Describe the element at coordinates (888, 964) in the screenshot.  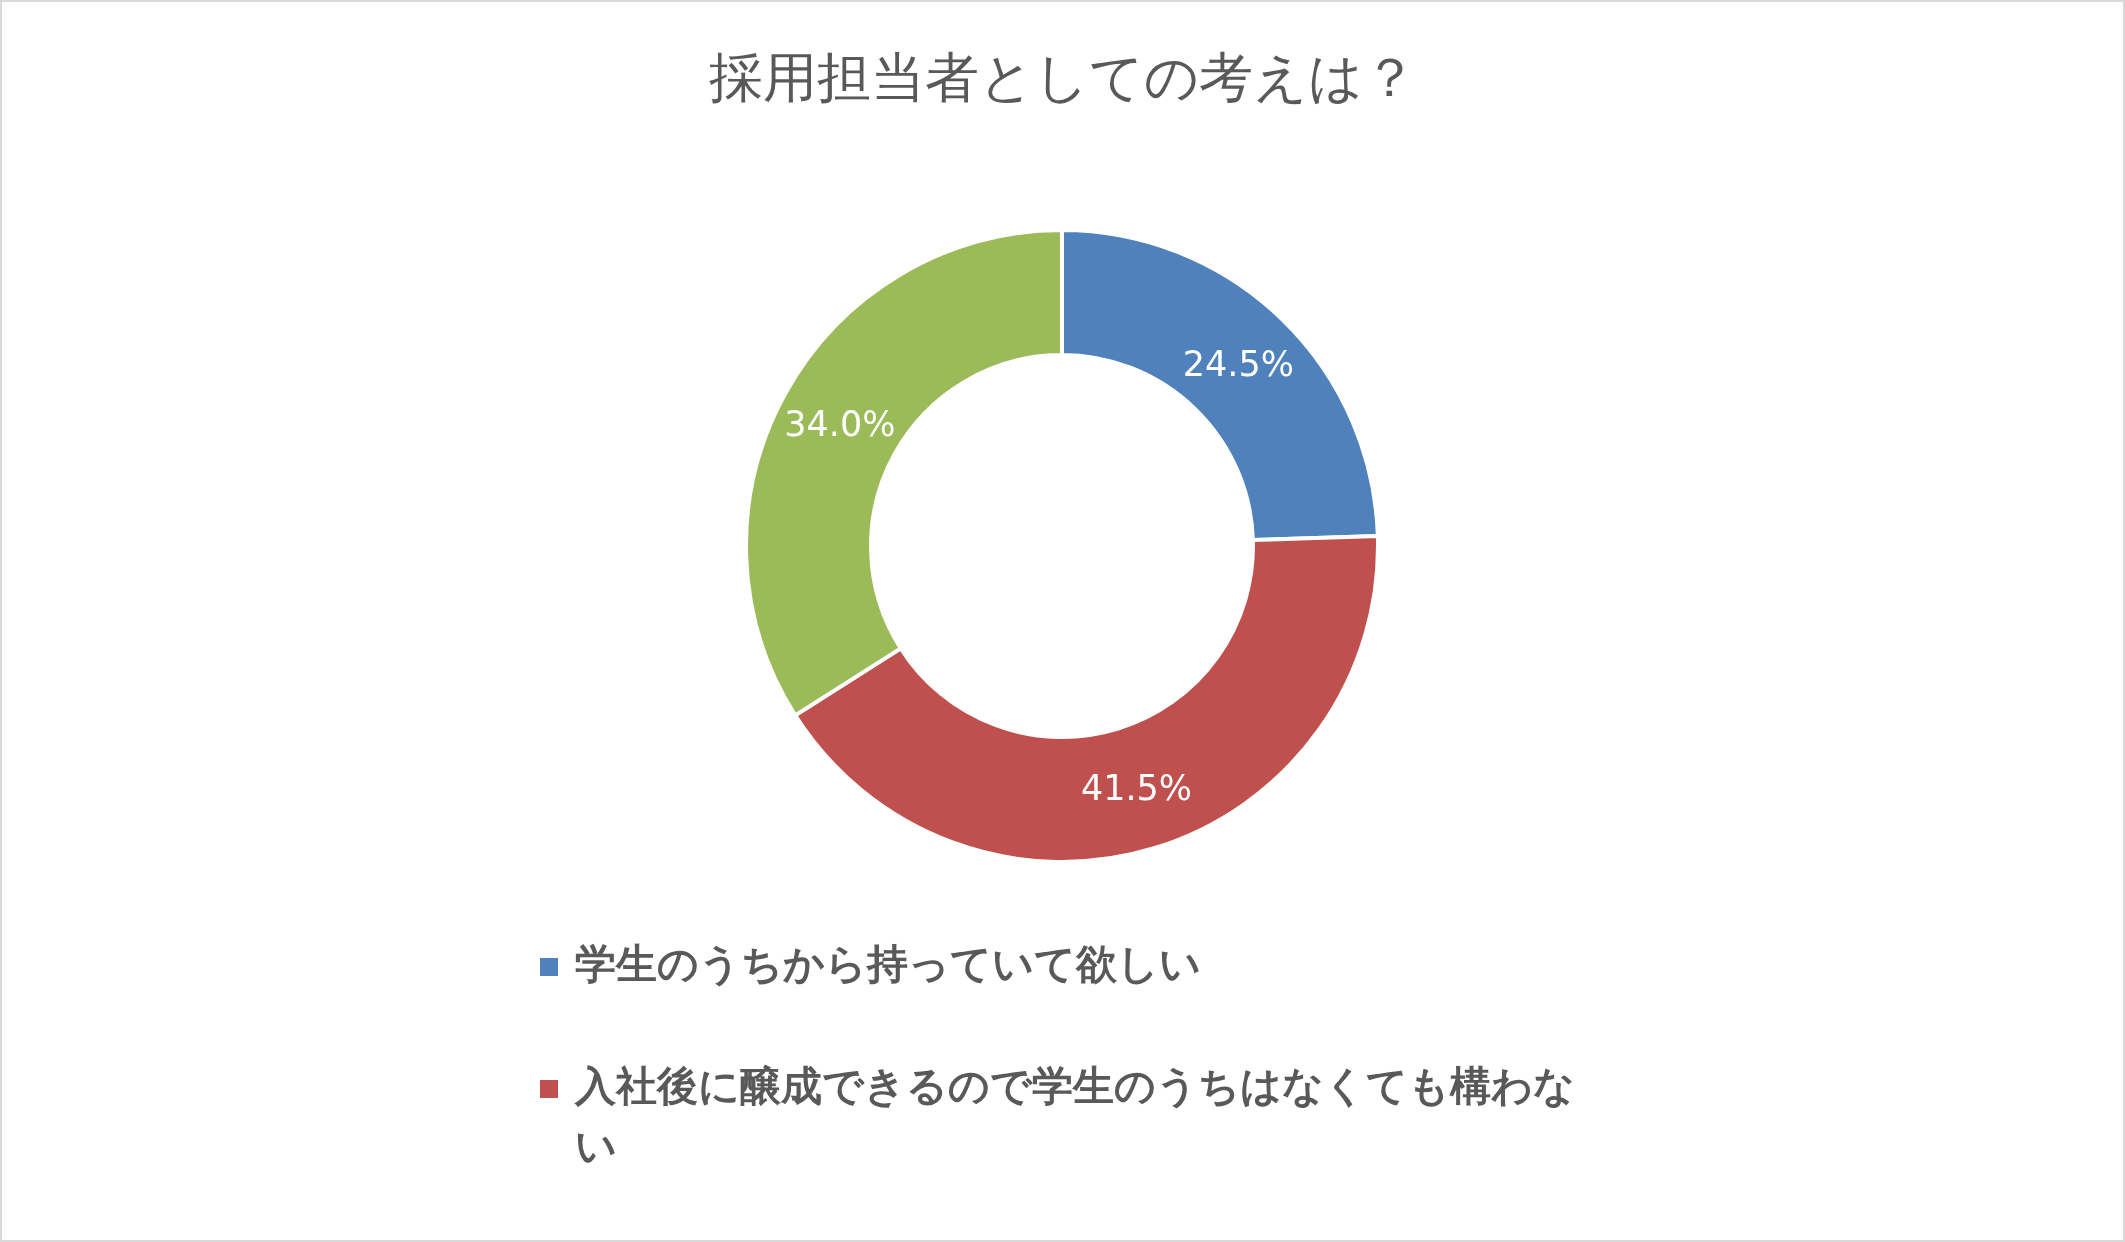
I see `legend-label: 学生のうちから持っていて欲しい` at that location.